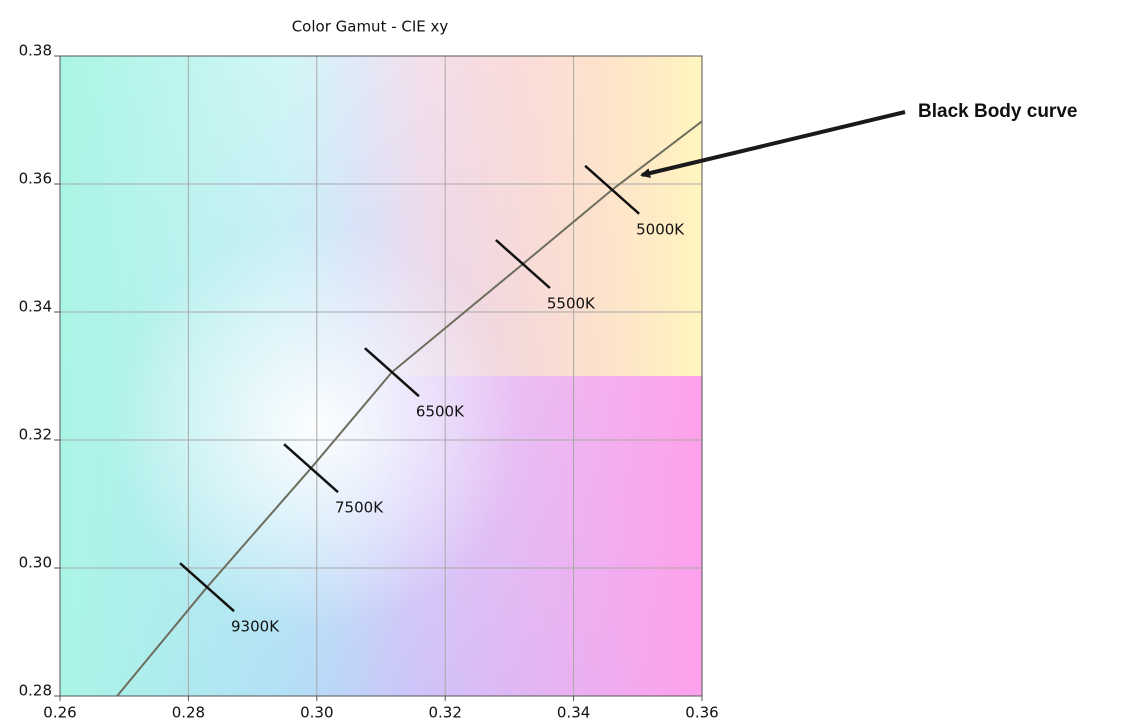 This screenshot has height=725, width=1143. What do you see at coordinates (35, 563) in the screenshot?
I see `y-tick-label: 0.30` at bounding box center [35, 563].